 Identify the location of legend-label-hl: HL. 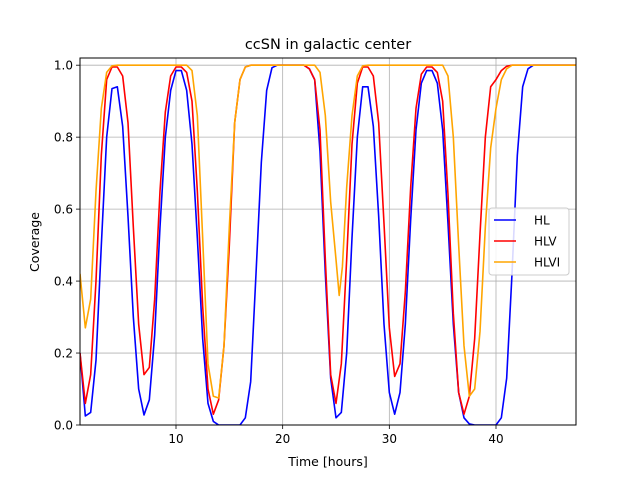
(542, 221).